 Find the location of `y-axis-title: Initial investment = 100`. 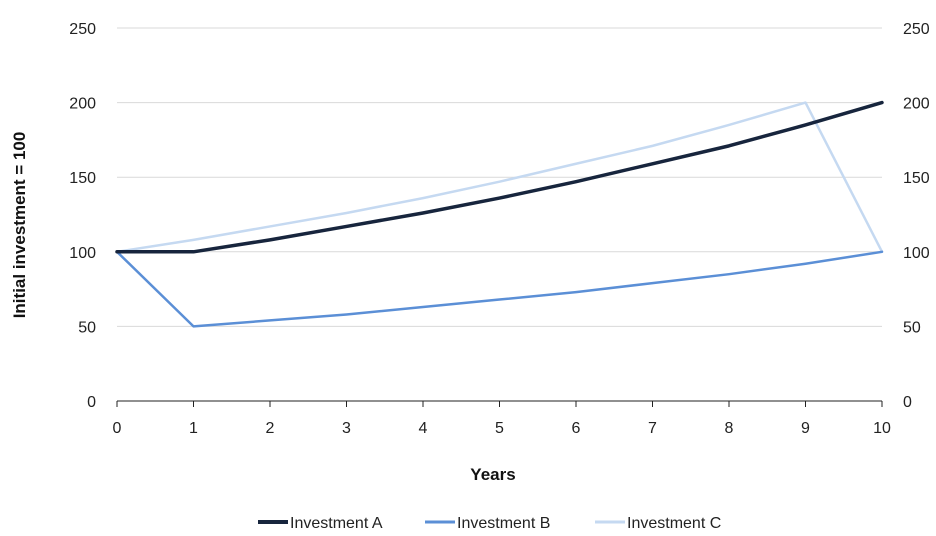

y-axis-title: Initial investment = 100 is located at coordinates (19, 225).